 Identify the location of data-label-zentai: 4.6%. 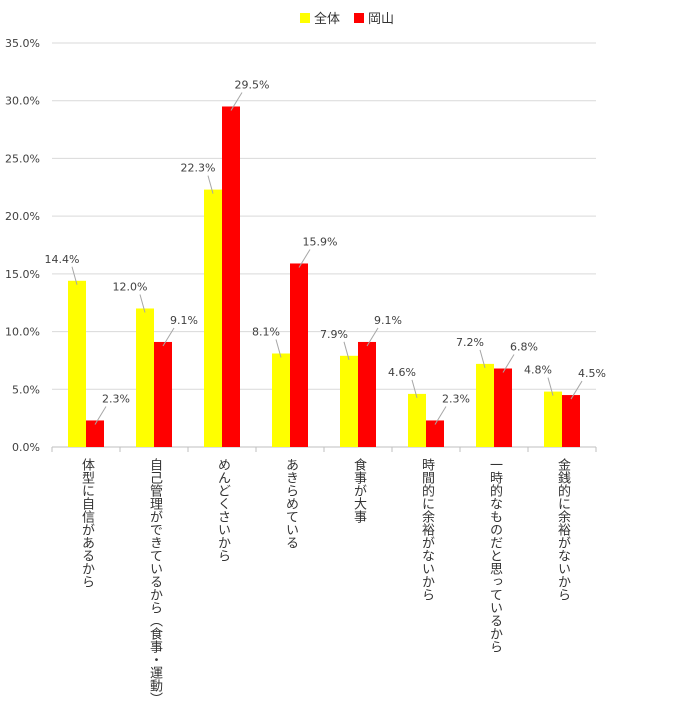
(402, 372).